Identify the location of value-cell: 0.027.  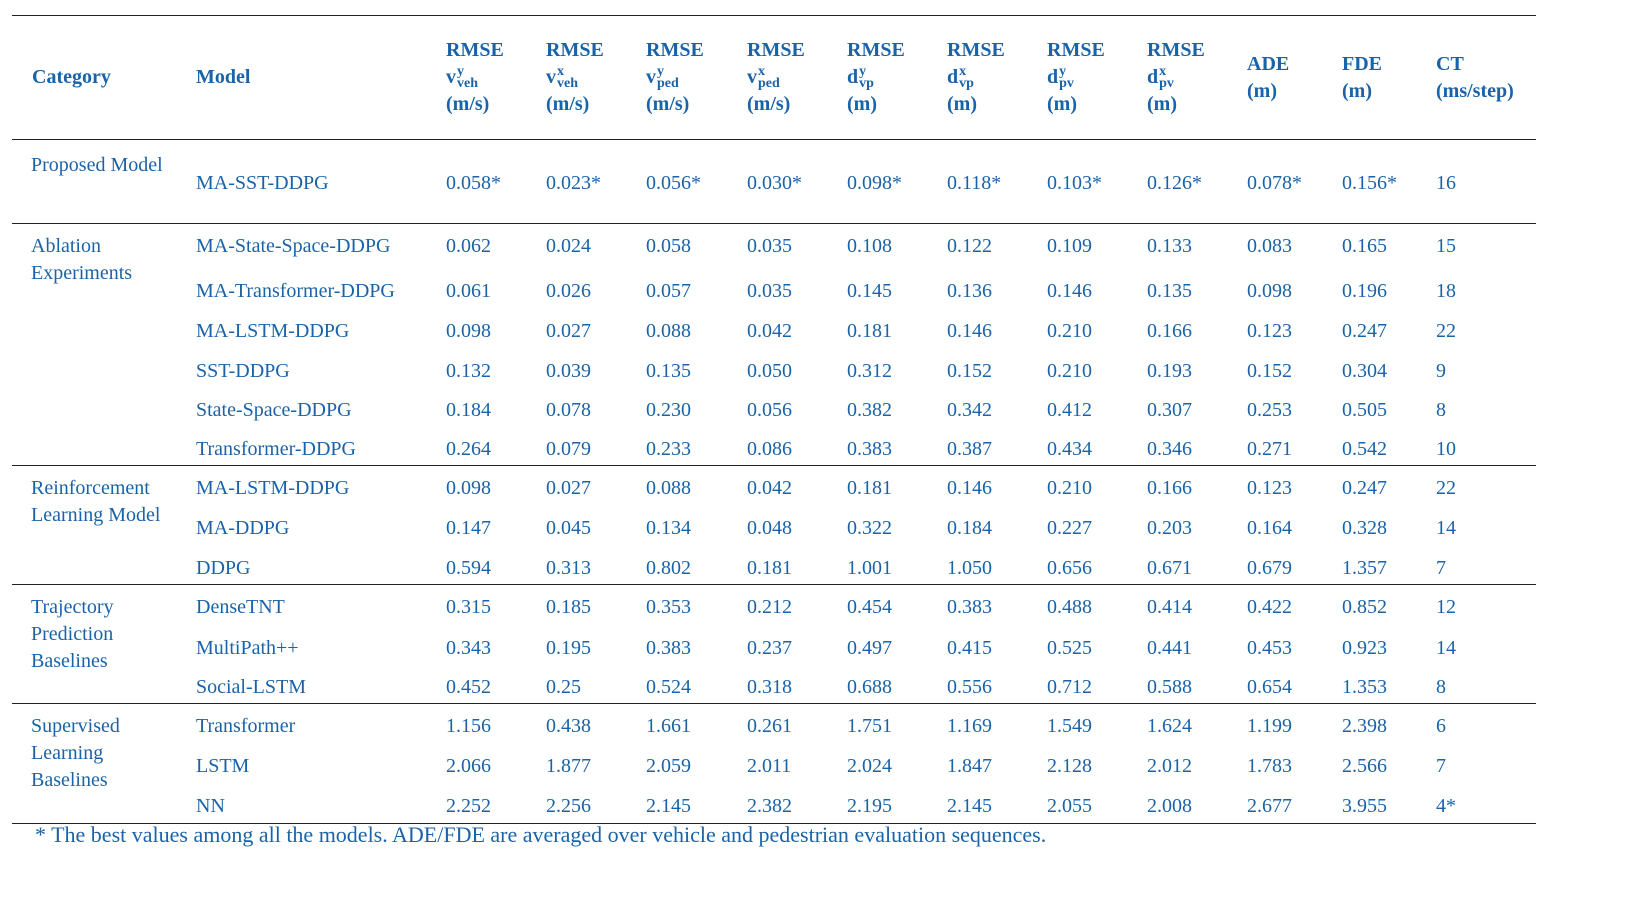
(568, 488).